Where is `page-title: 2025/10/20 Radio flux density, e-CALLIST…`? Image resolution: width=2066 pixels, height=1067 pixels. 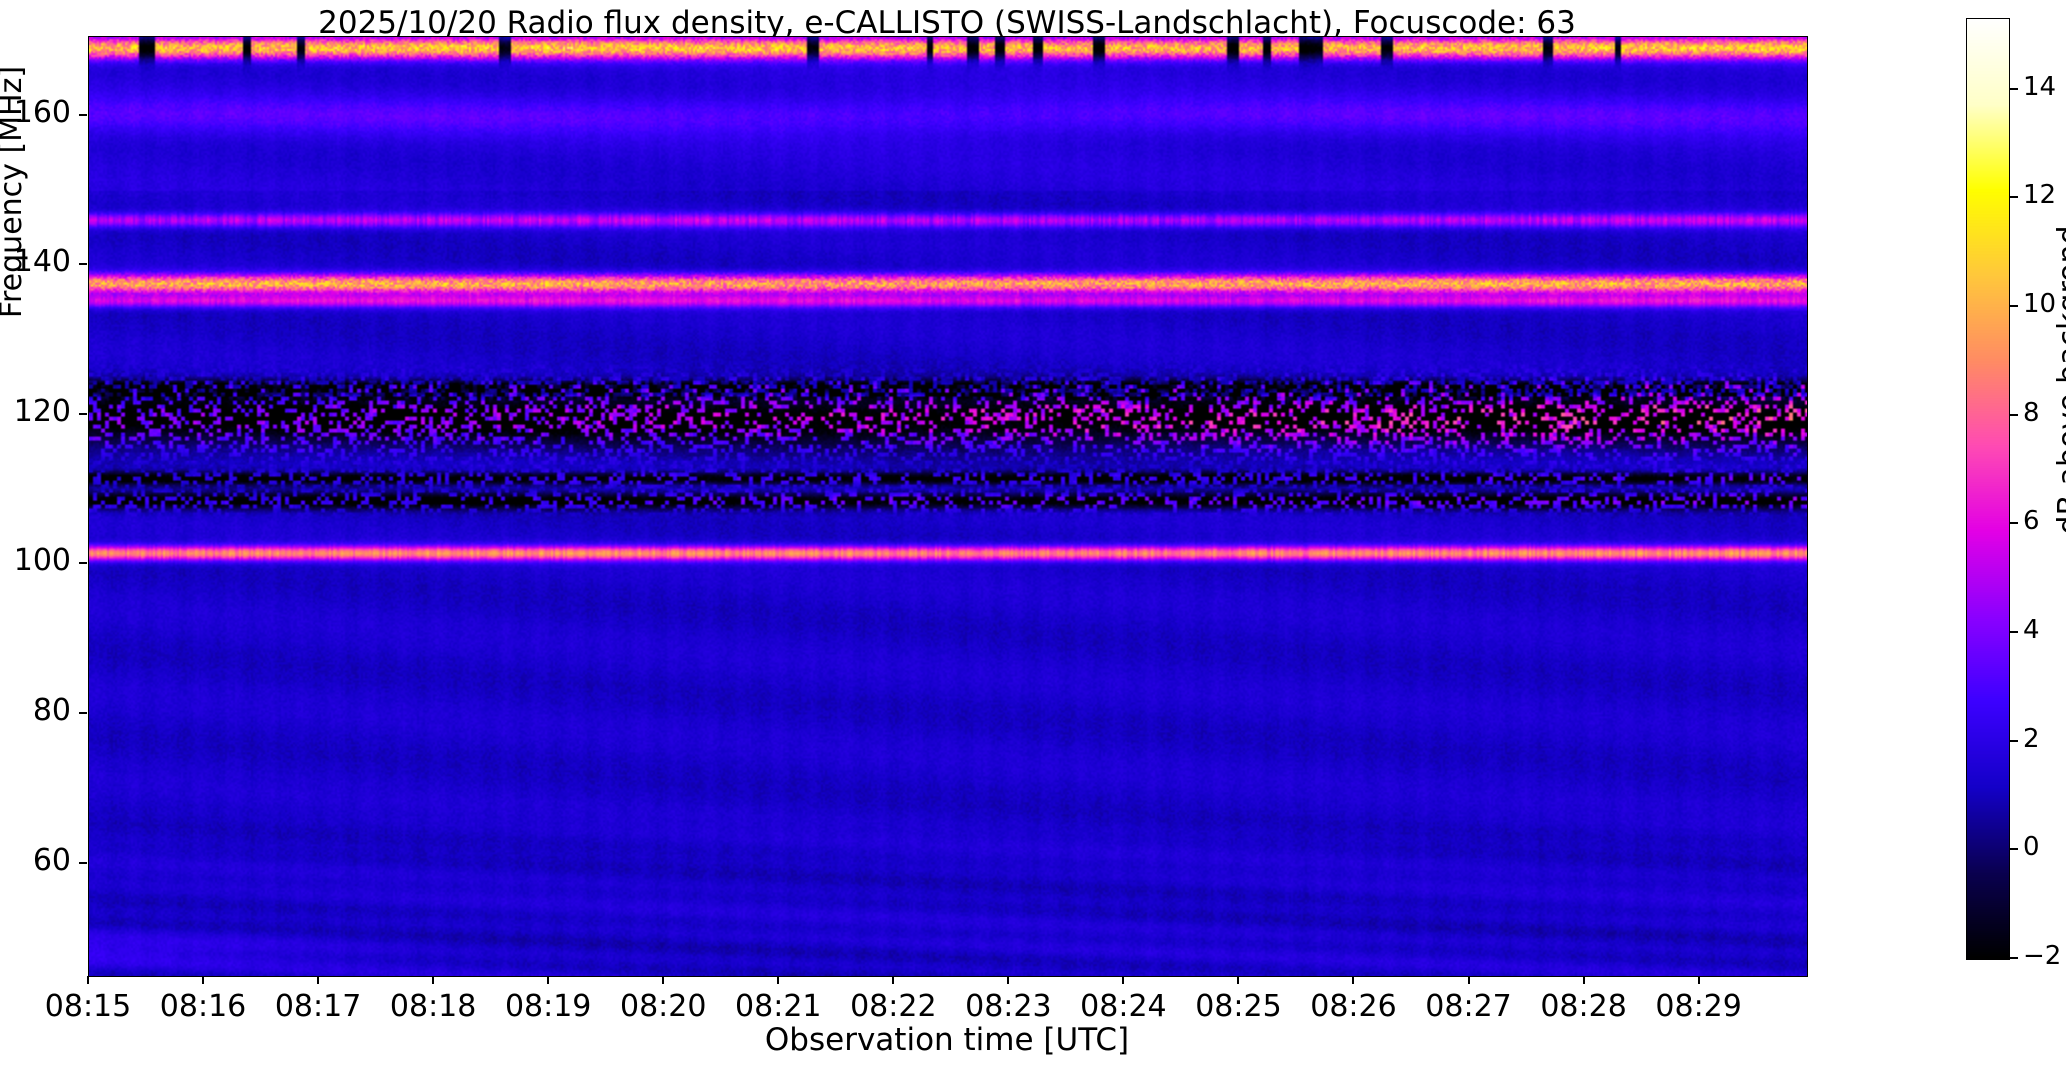 page-title: 2025/10/20 Radio flux density, e-CALLIST… is located at coordinates (947, 23).